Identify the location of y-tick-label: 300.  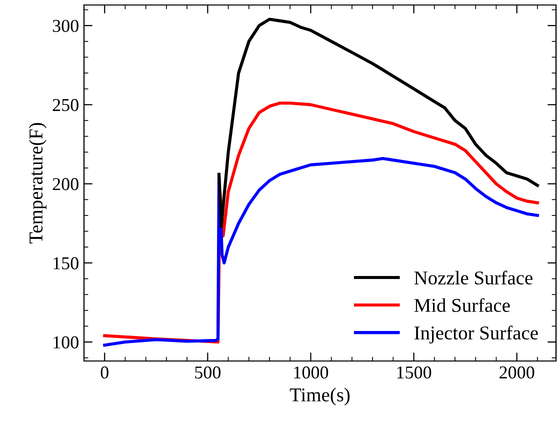
(65, 26).